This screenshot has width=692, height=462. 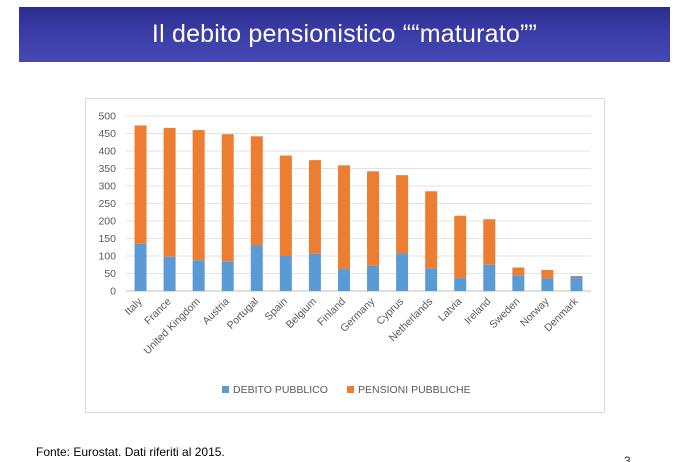 I want to click on y-tick-label: 300, so click(x=107, y=187).